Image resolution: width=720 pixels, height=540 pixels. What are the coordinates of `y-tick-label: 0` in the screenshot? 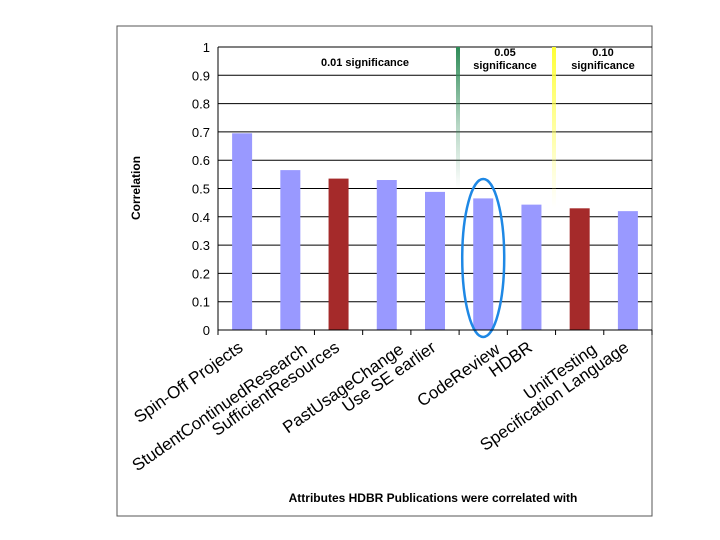 It's located at (206, 330).